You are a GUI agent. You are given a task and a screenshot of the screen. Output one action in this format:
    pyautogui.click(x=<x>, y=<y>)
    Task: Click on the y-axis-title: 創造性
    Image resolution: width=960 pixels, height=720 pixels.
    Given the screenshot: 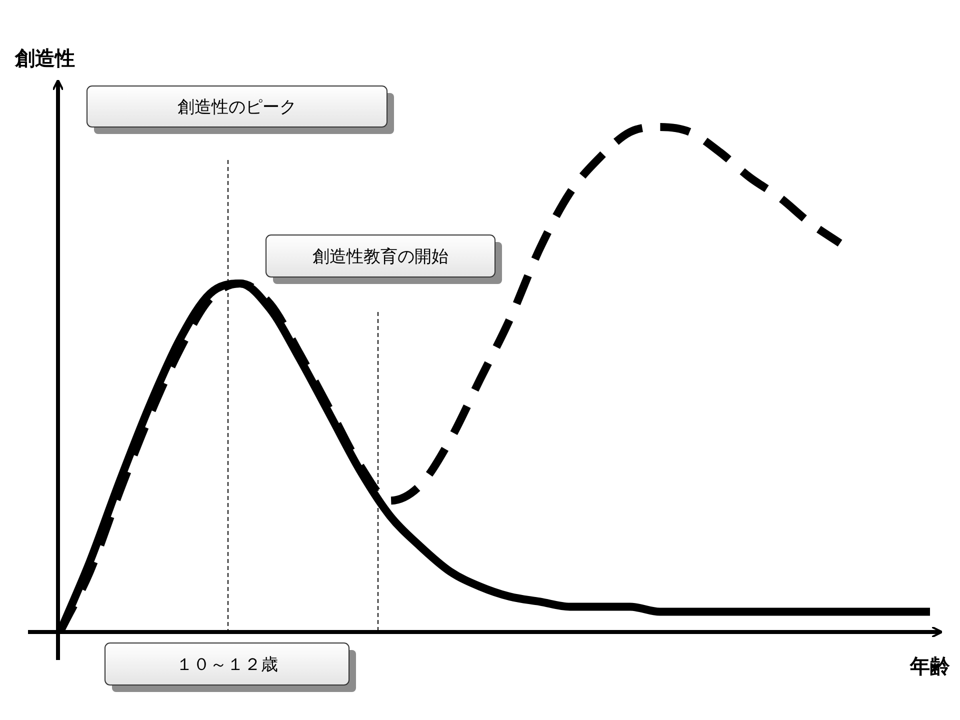 What is the action you would take?
    pyautogui.click(x=44, y=58)
    